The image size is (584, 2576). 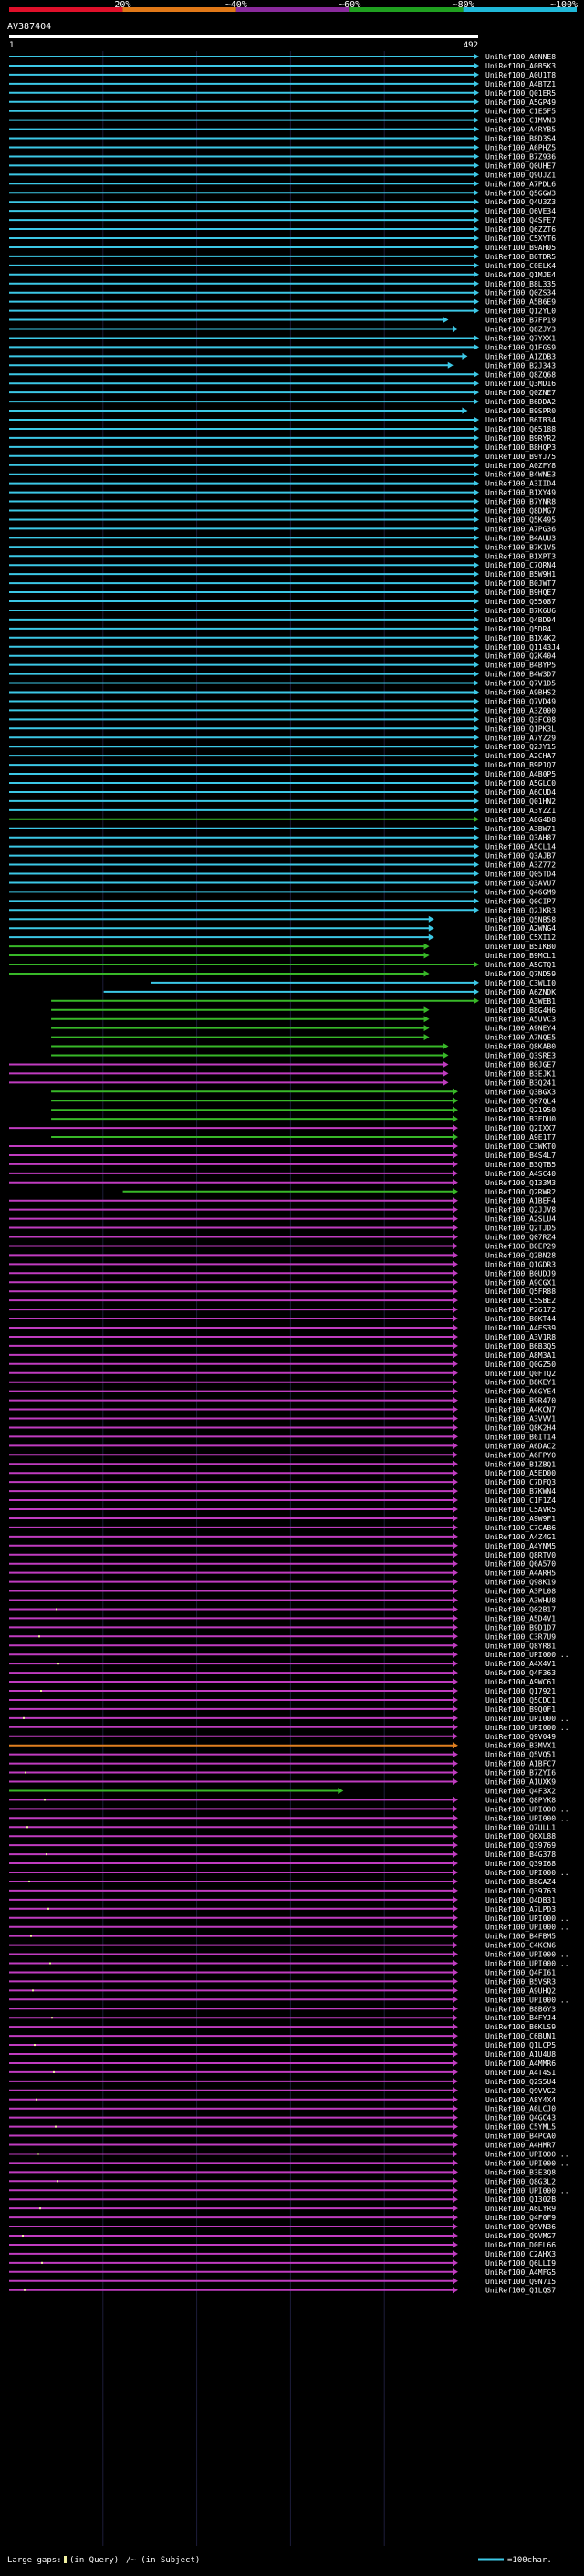 What do you see at coordinates (520, 1510) in the screenshot?
I see `hit-label: UniRef100_C5AVR5` at bounding box center [520, 1510].